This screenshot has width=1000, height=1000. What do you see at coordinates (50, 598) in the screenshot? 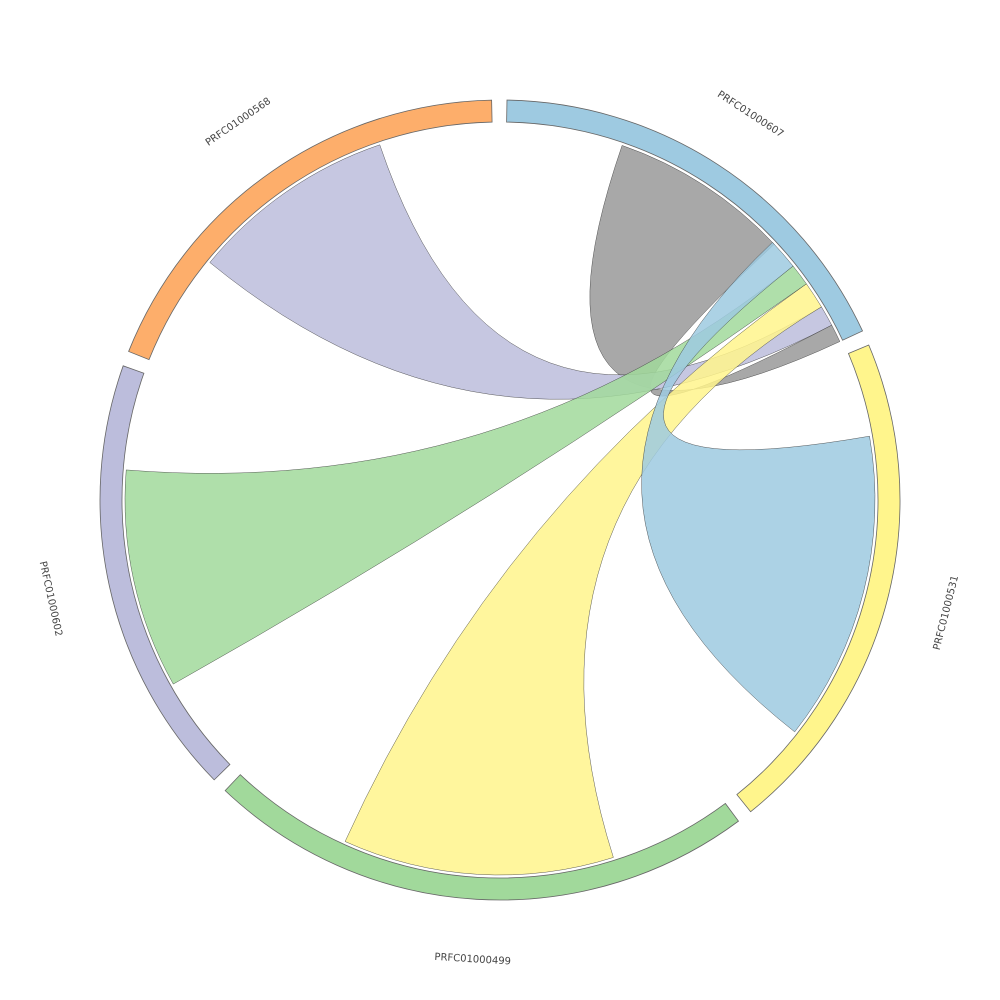
I see `node-label: PRFC01000602` at bounding box center [50, 598].